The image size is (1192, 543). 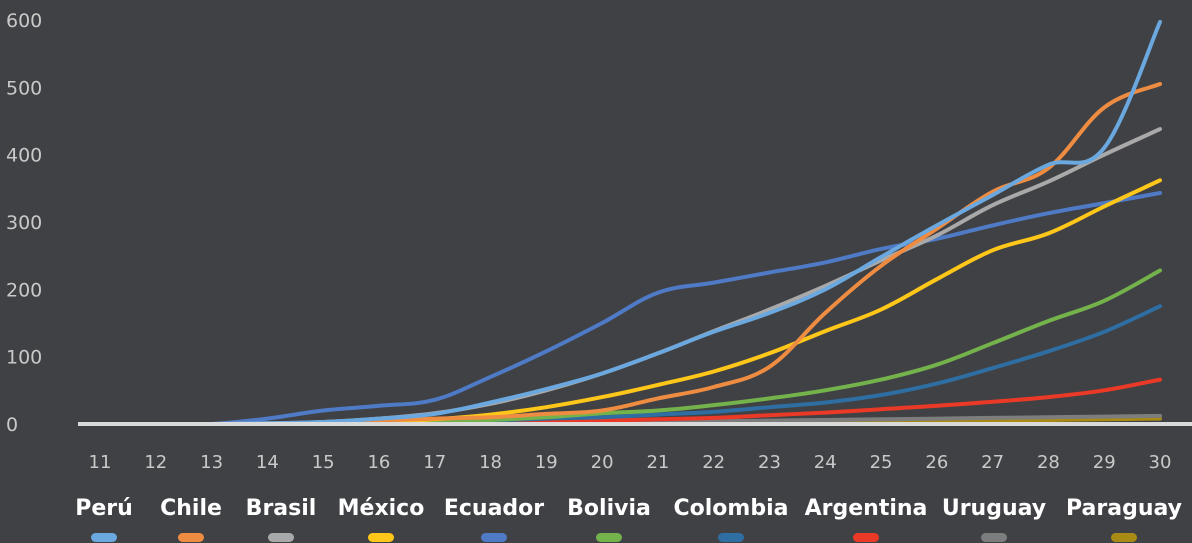 I want to click on y-tick-label: 400, so click(x=24, y=156).